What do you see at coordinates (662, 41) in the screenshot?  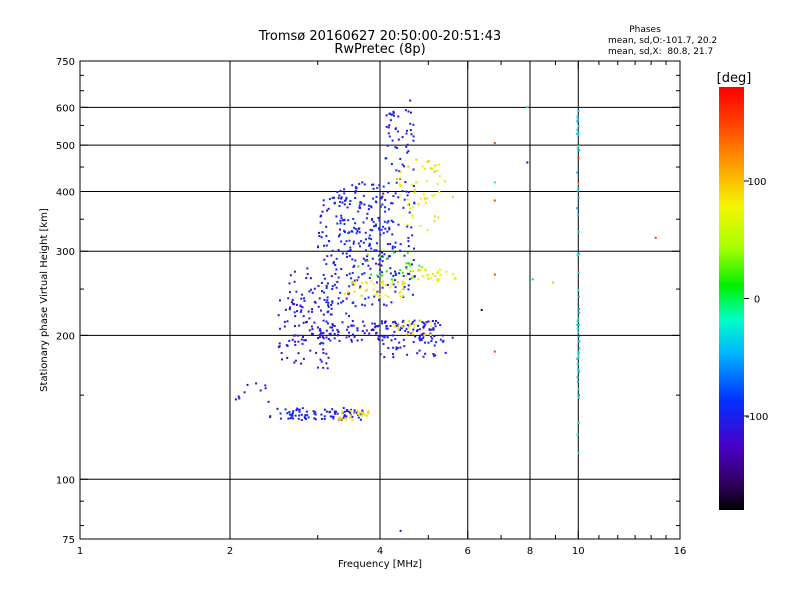 I see `stats-line-o: mean, sd,O:-101.7, 20.2` at bounding box center [662, 41].